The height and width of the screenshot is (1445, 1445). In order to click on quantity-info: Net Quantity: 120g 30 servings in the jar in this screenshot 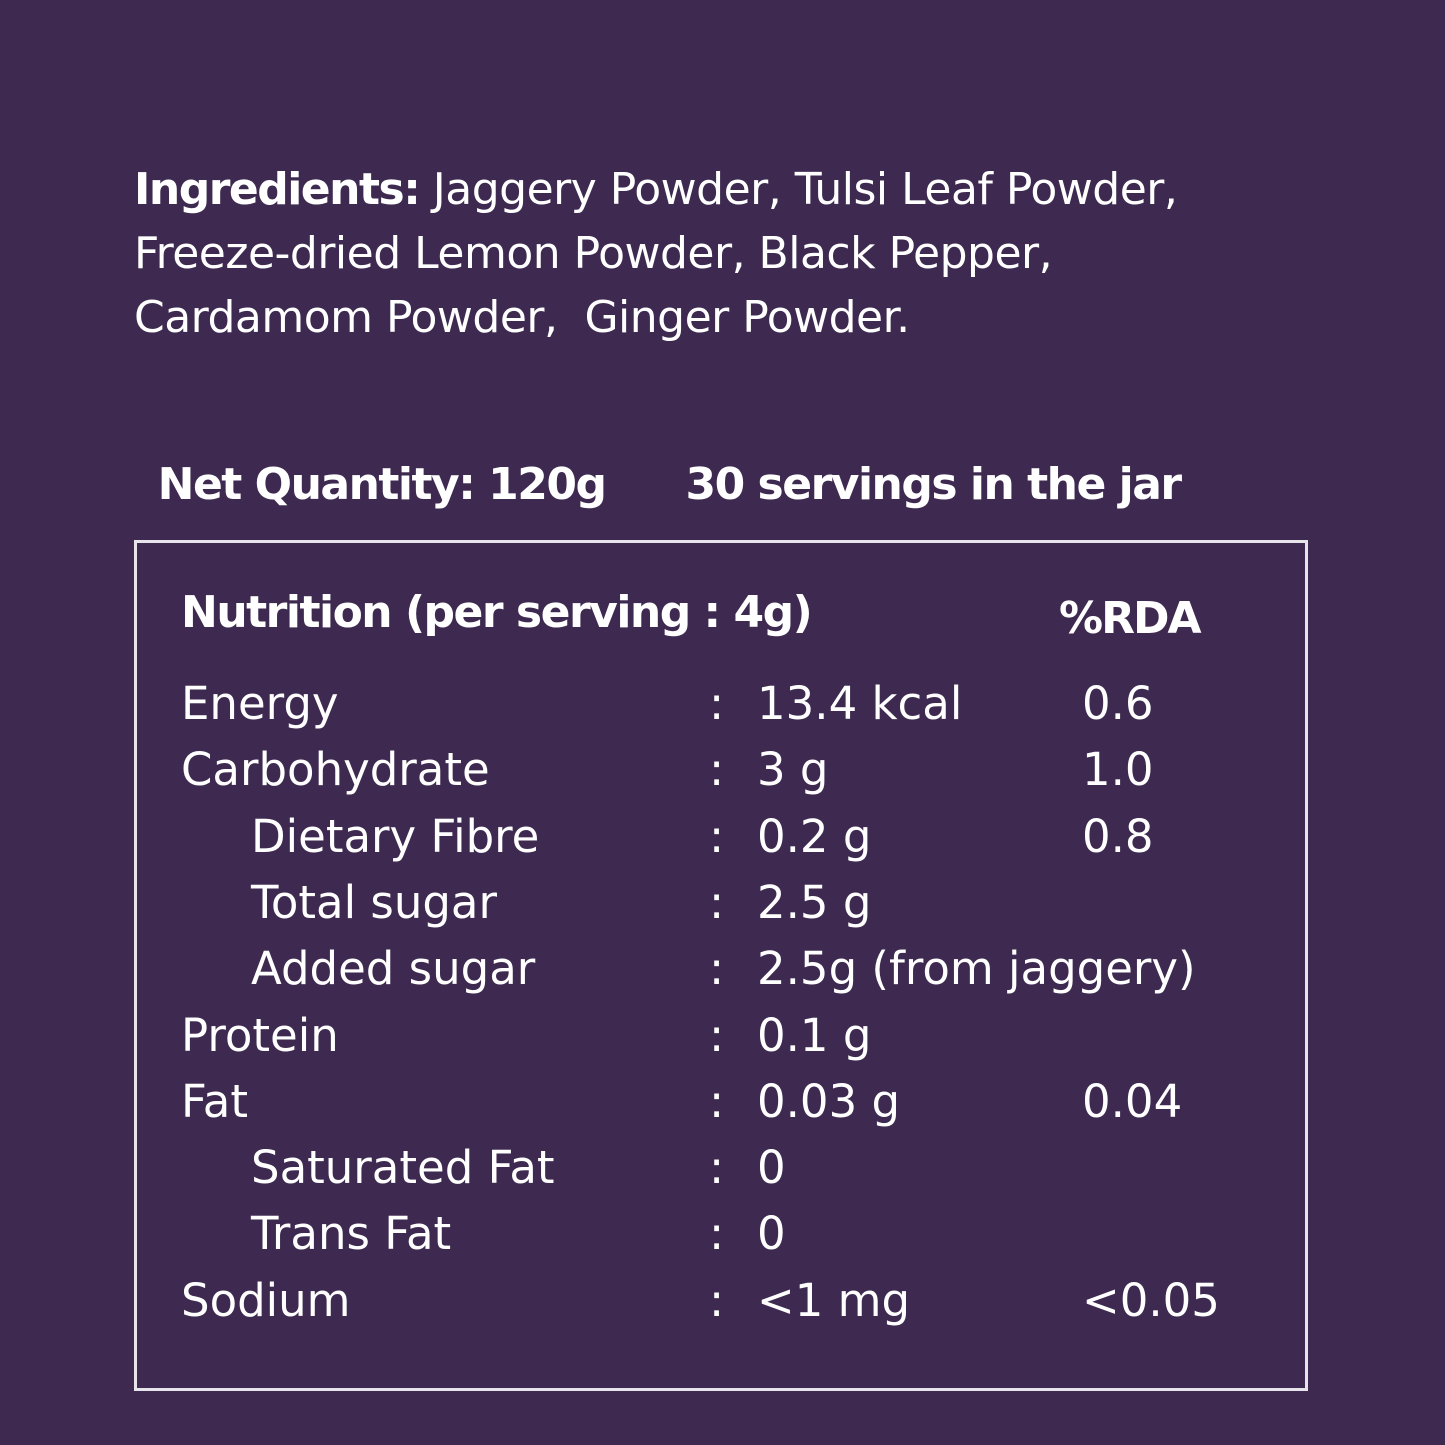, I will do `click(656, 459)`.